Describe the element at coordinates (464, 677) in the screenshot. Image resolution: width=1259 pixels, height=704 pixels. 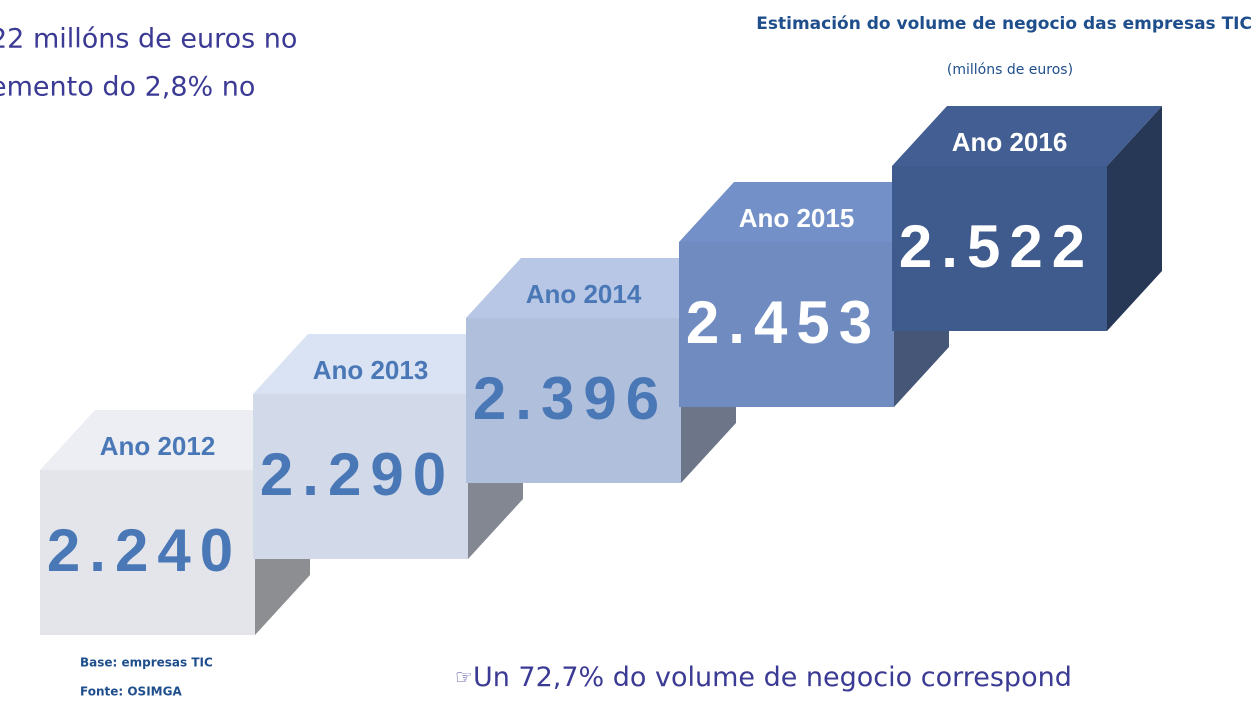
I see `pointer-icon: ☞` at that location.